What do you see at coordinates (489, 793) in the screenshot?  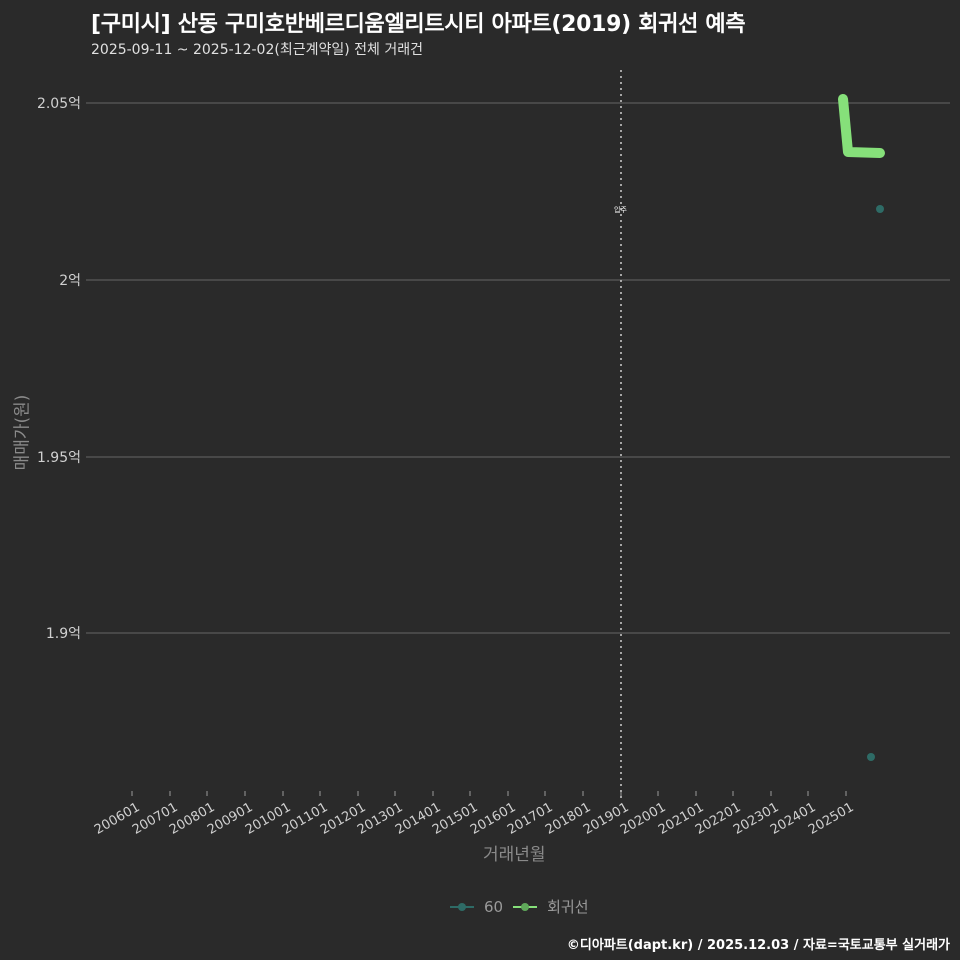 I see `x-axis-ticks` at bounding box center [489, 793].